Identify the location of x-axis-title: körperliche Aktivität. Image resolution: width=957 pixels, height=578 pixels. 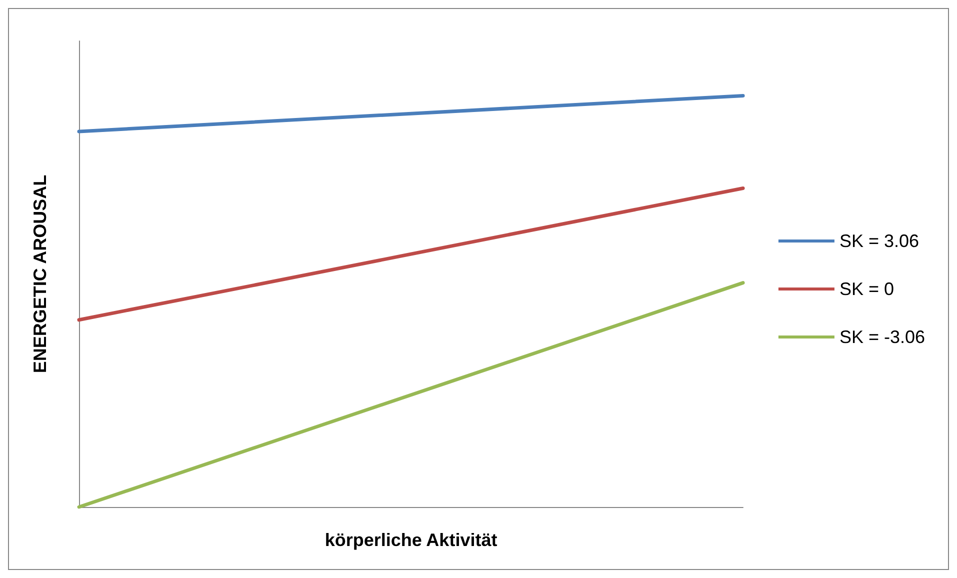
(411, 540).